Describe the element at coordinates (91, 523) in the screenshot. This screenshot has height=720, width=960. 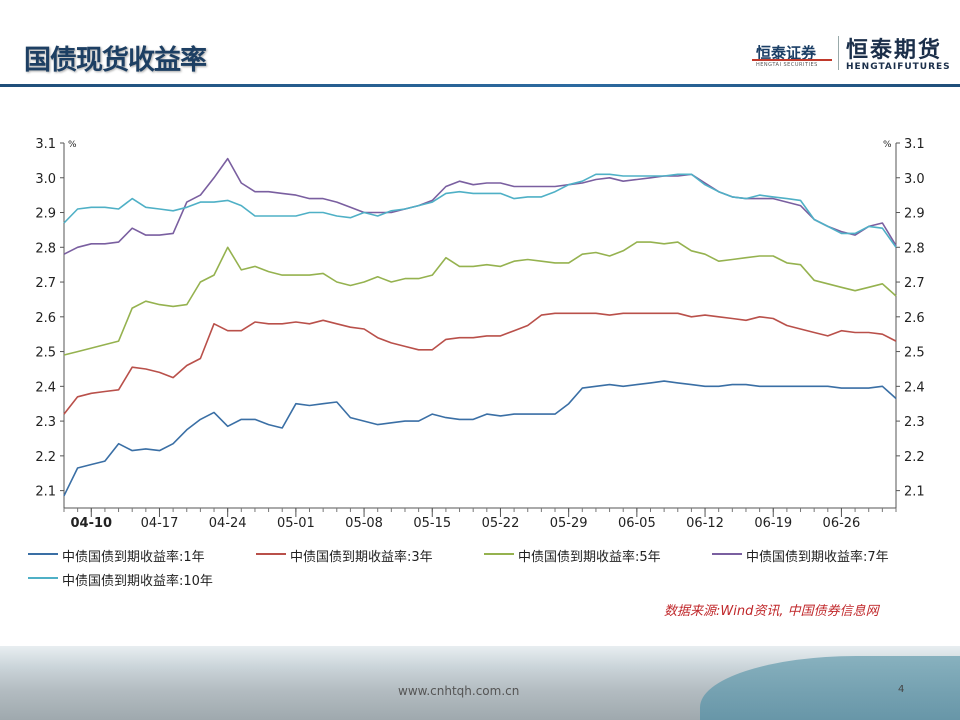
I see `x-tick-label: 04-10` at that location.